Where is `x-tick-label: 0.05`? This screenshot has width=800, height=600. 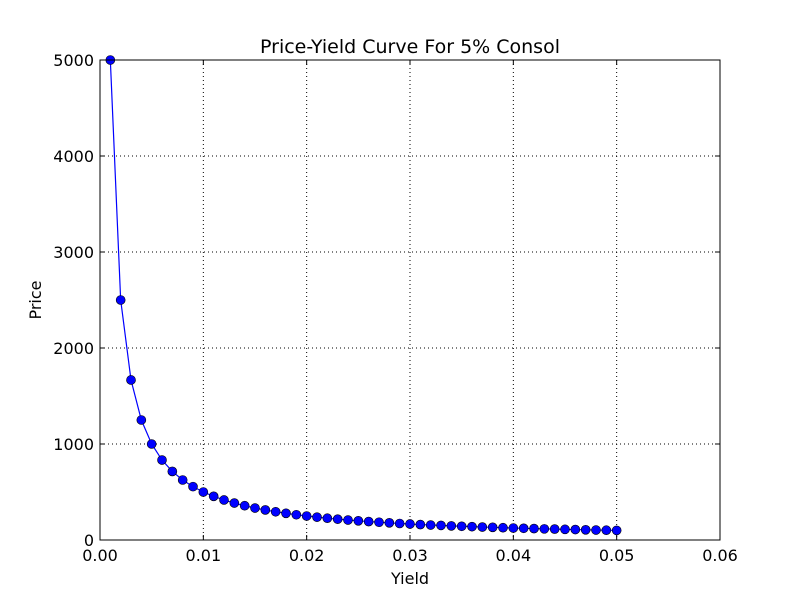
x-tick-label: 0.05 is located at coordinates (617, 555).